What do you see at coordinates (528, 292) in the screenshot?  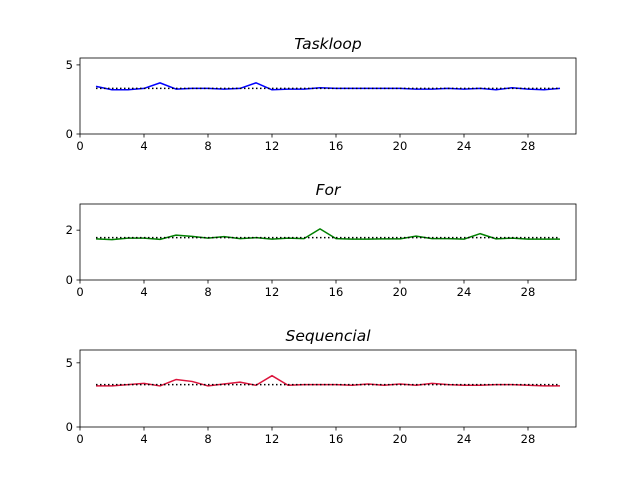 I see `x-tick-label-2-8: 28` at bounding box center [528, 292].